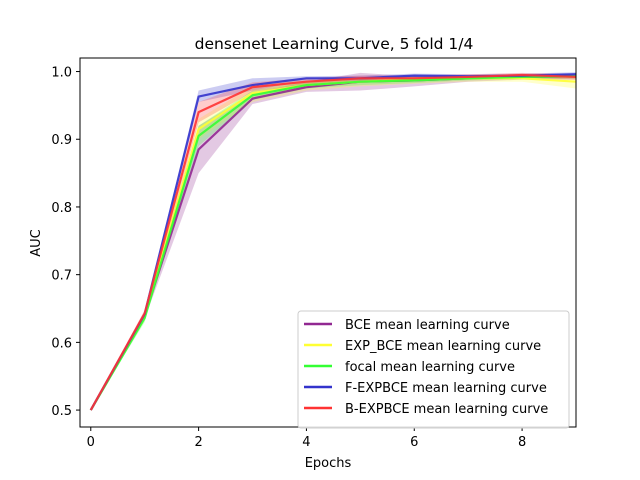 The height and width of the screenshot is (480, 640). Describe the element at coordinates (446, 409) in the screenshot. I see `legend-label: B-EXPBCE mean learning curve` at that location.